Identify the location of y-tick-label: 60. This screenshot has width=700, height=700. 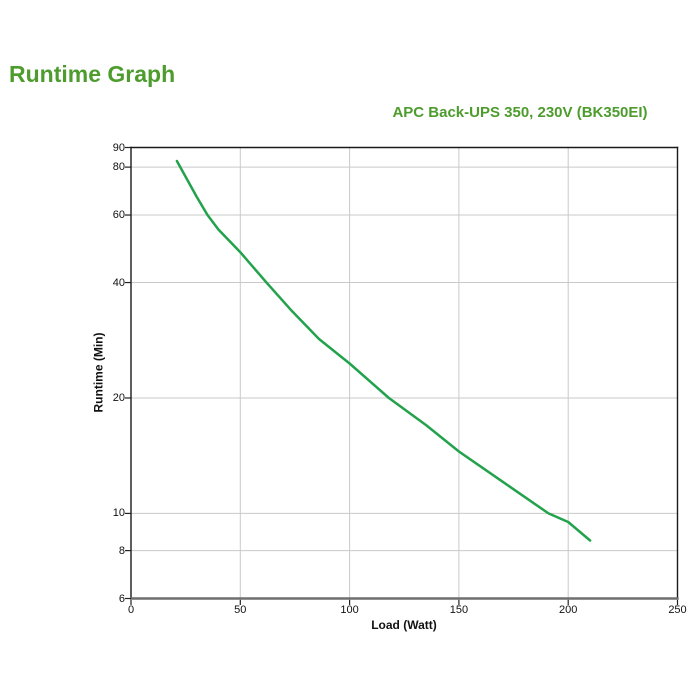
(118, 215).